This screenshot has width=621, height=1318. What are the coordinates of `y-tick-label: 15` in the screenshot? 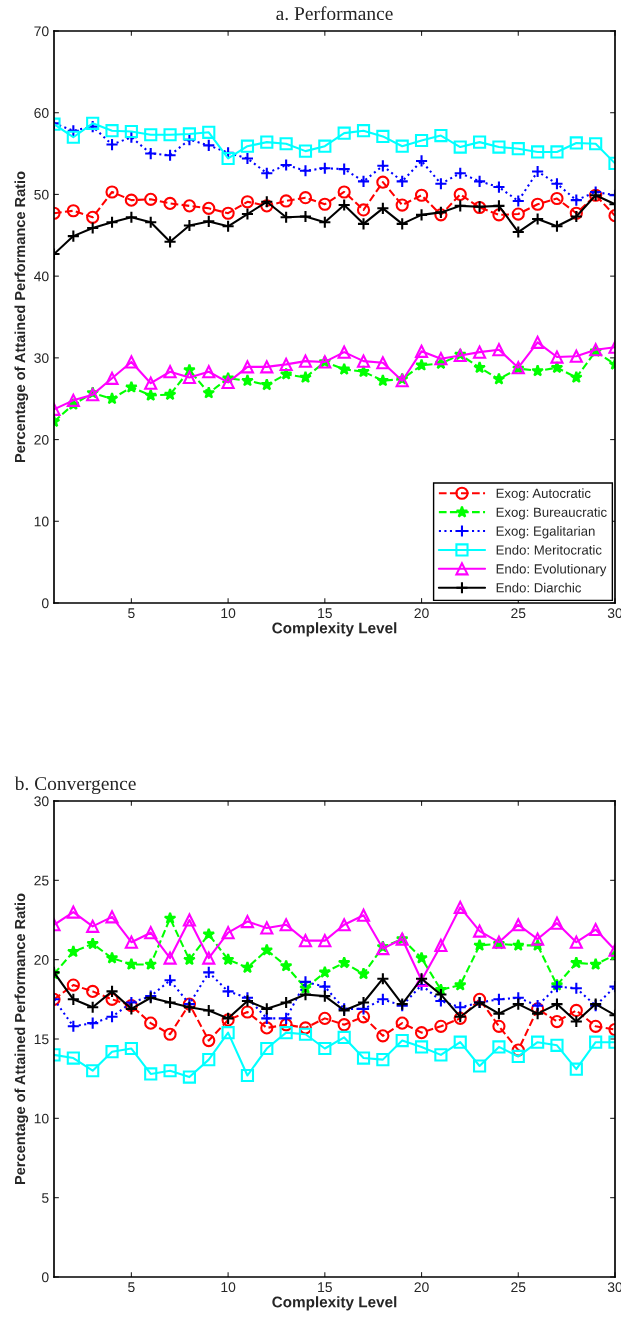 It's located at (41, 1039).